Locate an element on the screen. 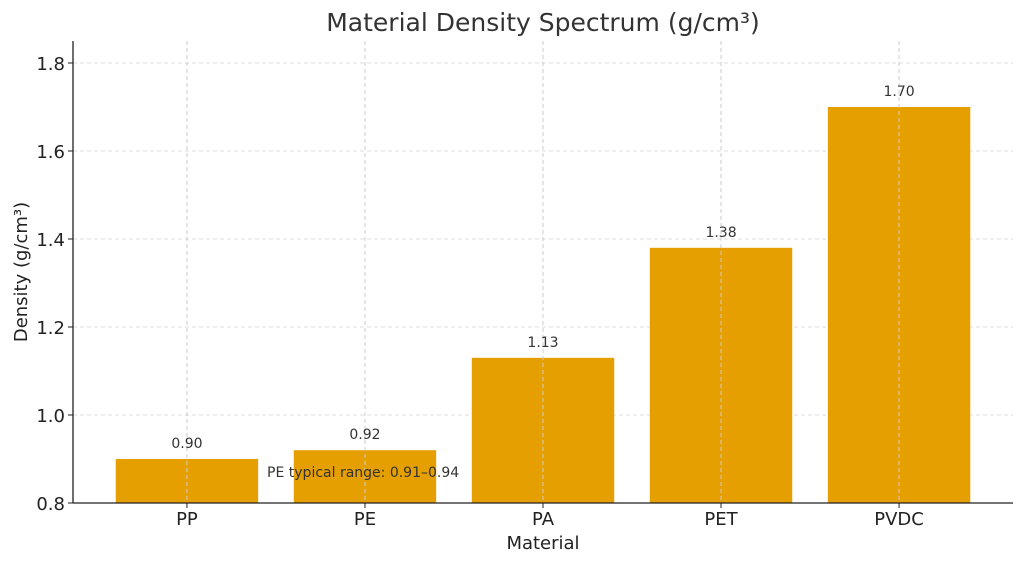 This screenshot has height=568, width=1024. data-label-pp: 0.90 is located at coordinates (186, 444).